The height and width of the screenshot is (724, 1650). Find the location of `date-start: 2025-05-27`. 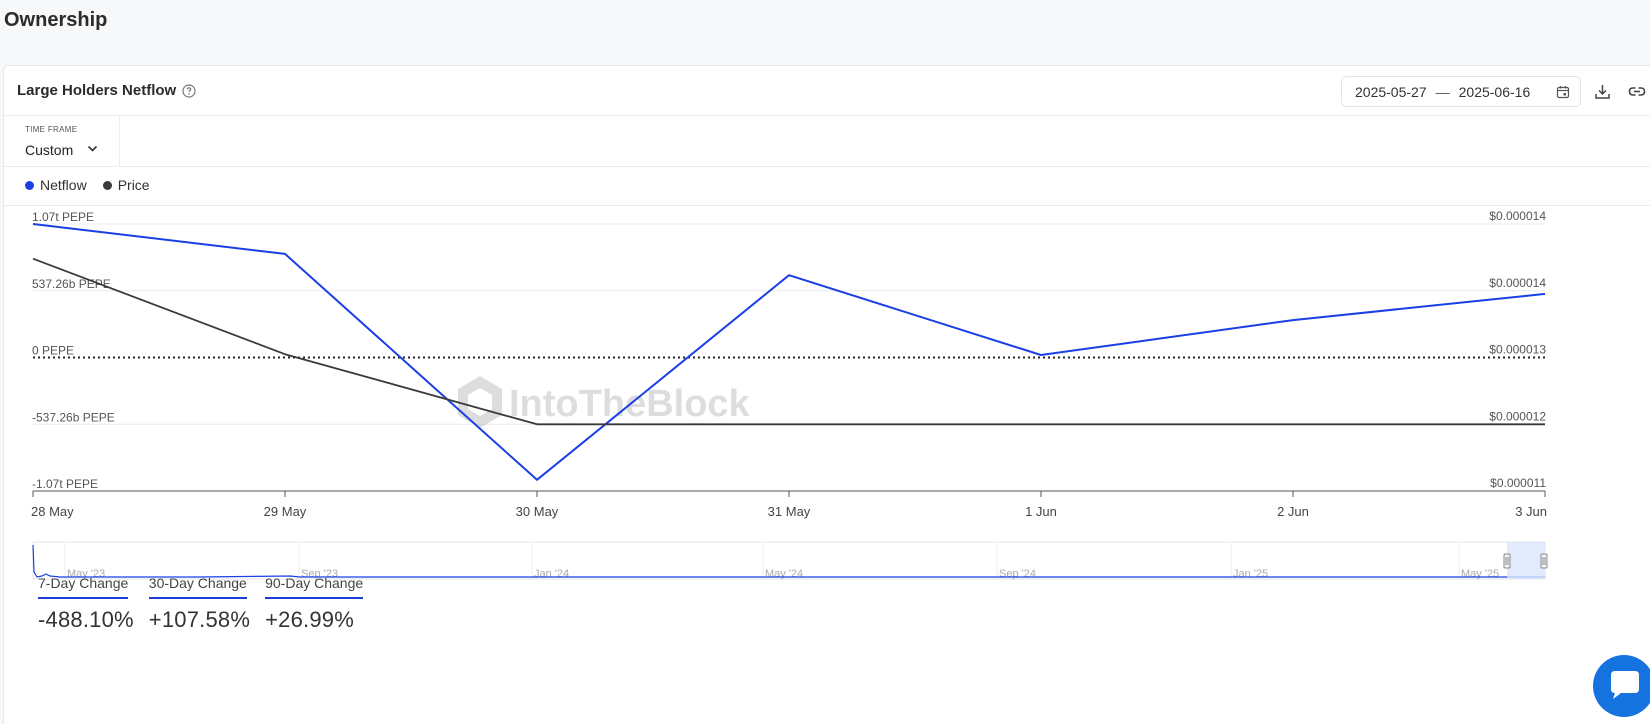

date-start: 2025-05-27 is located at coordinates (1391, 91).